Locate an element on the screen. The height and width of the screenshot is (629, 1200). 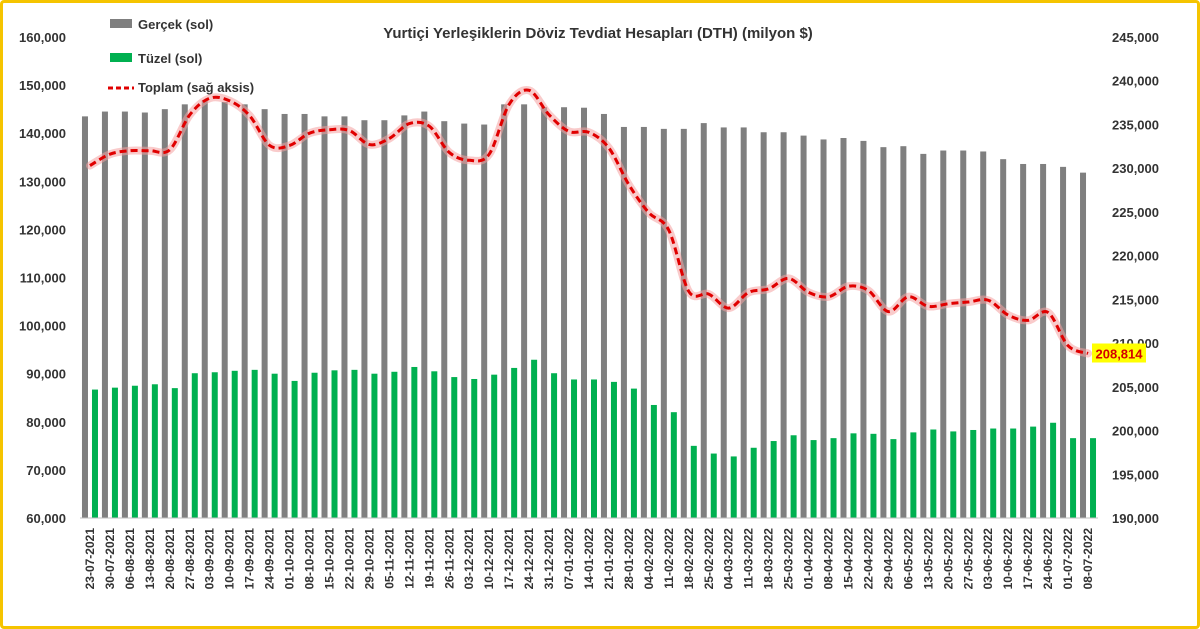
x-axis-tick-label: 25-03-2022 is located at coordinates (789, 559).